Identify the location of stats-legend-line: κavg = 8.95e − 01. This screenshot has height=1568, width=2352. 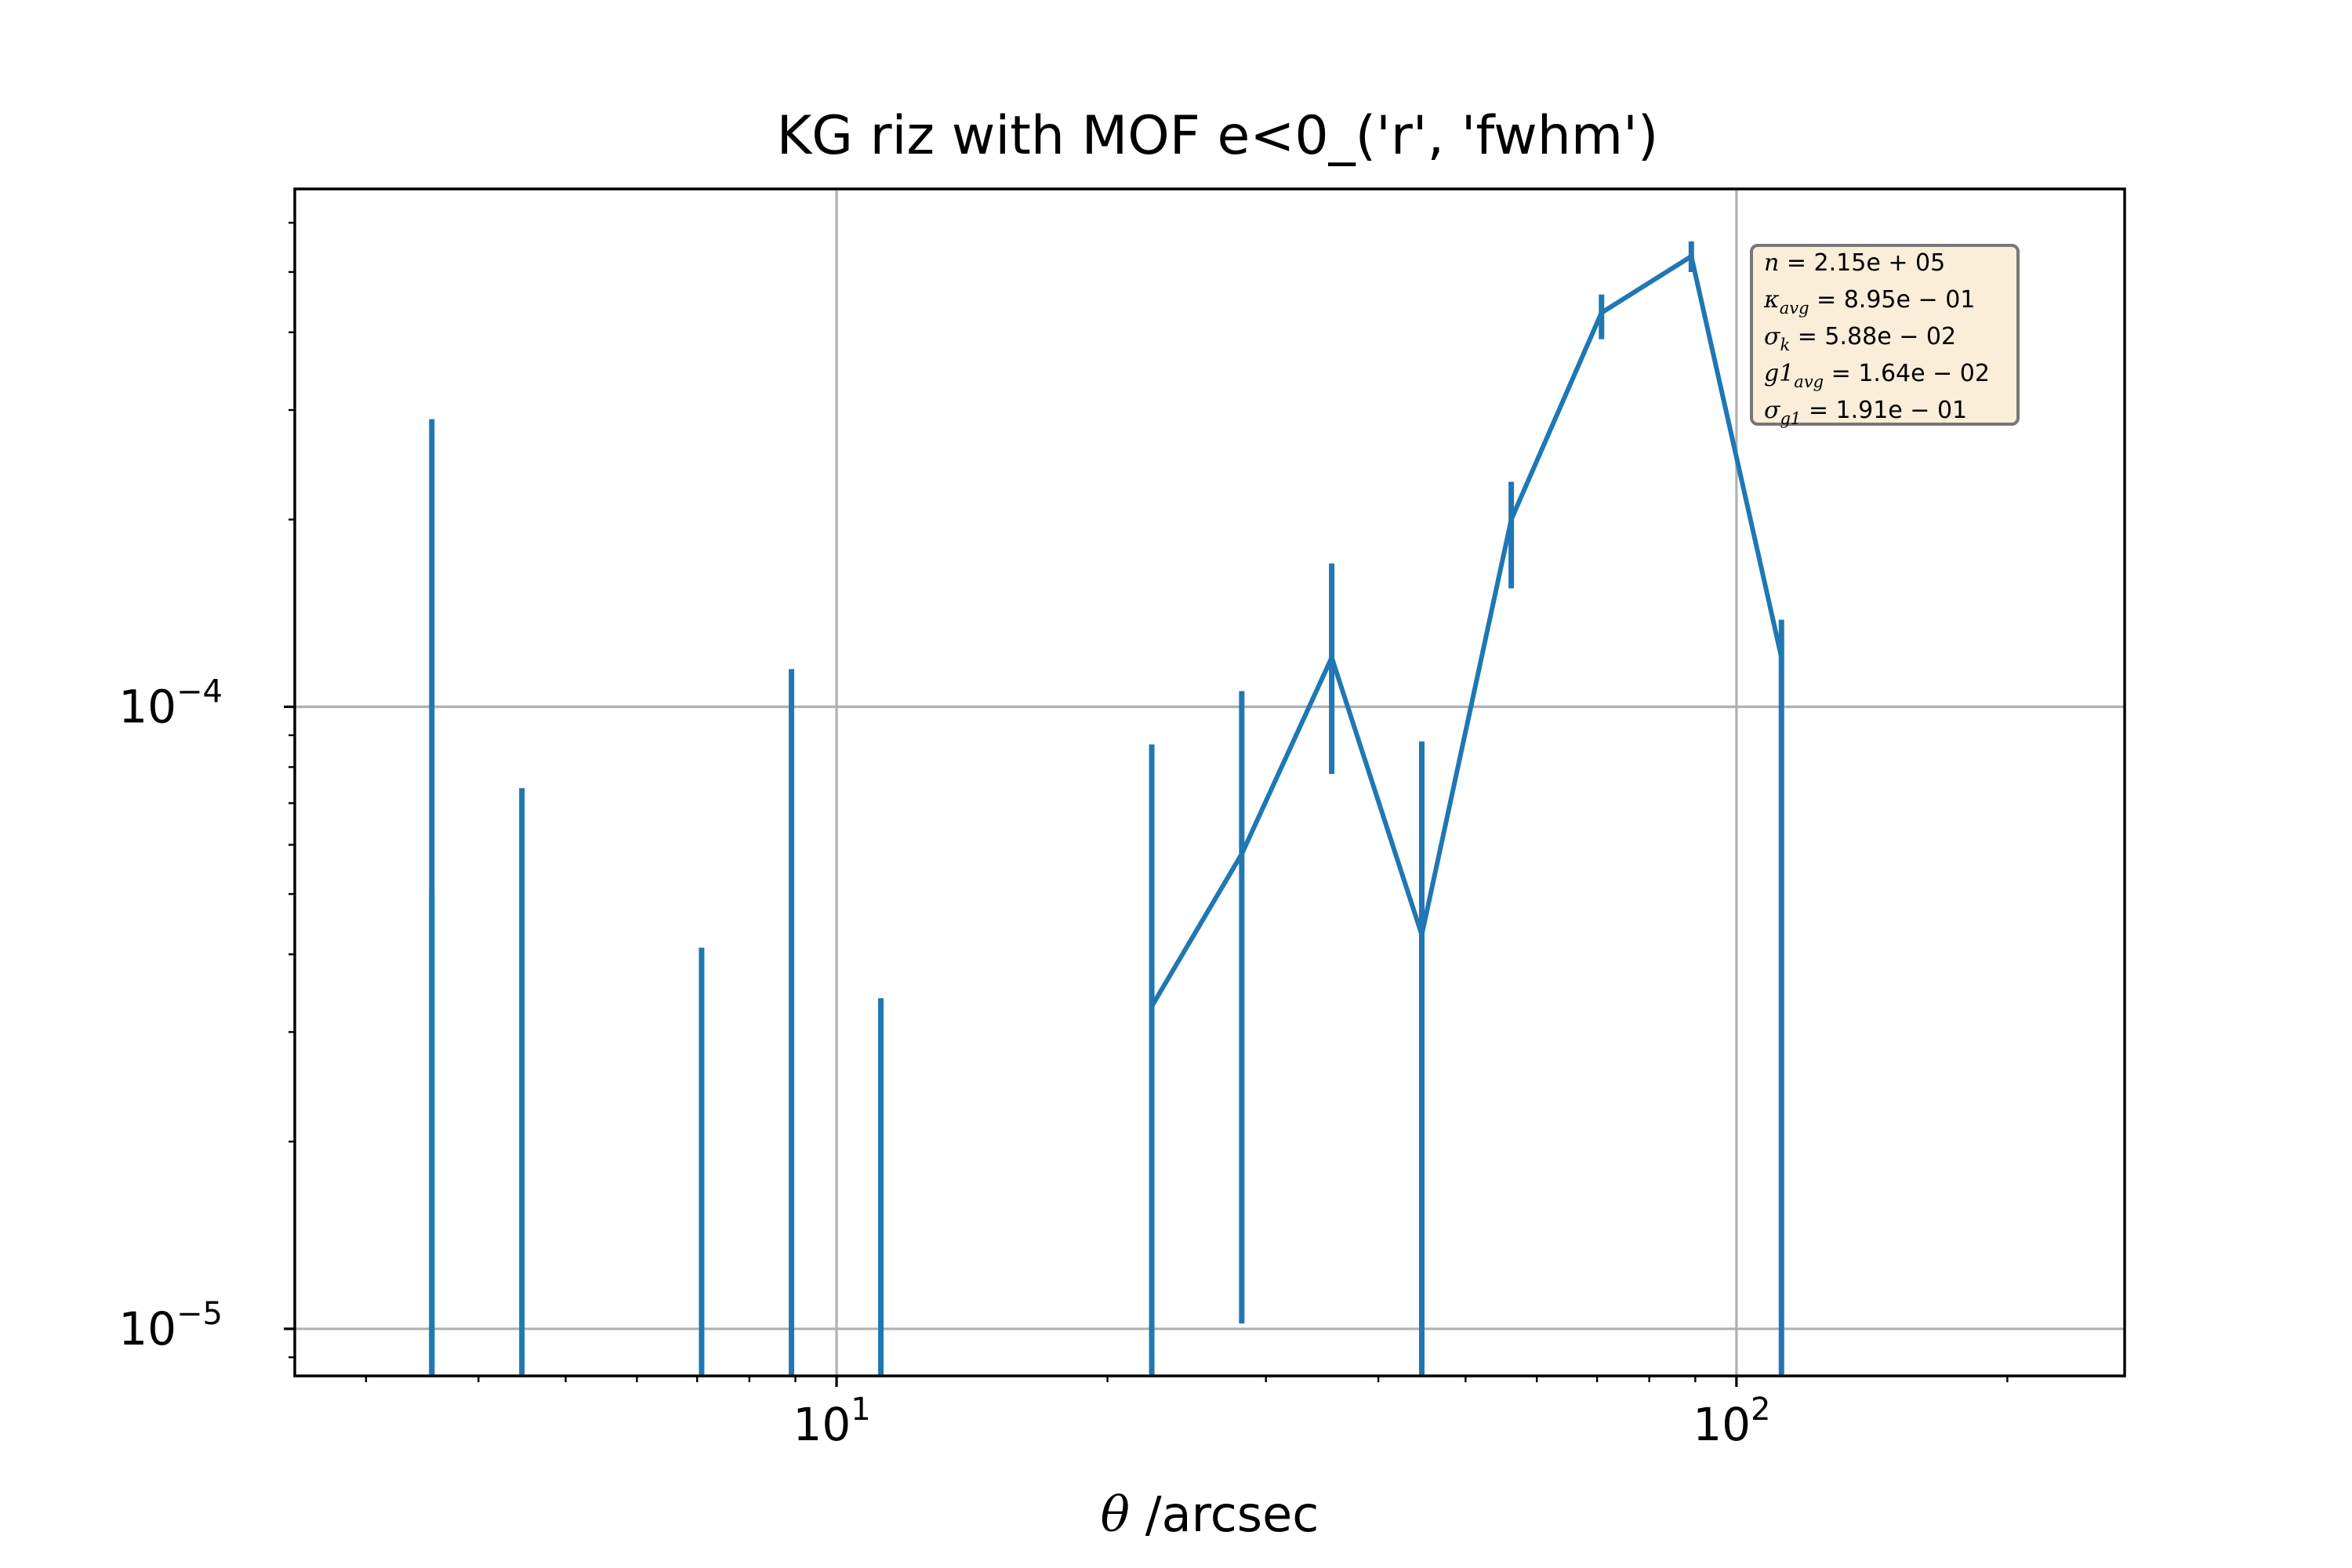
(1869, 302).